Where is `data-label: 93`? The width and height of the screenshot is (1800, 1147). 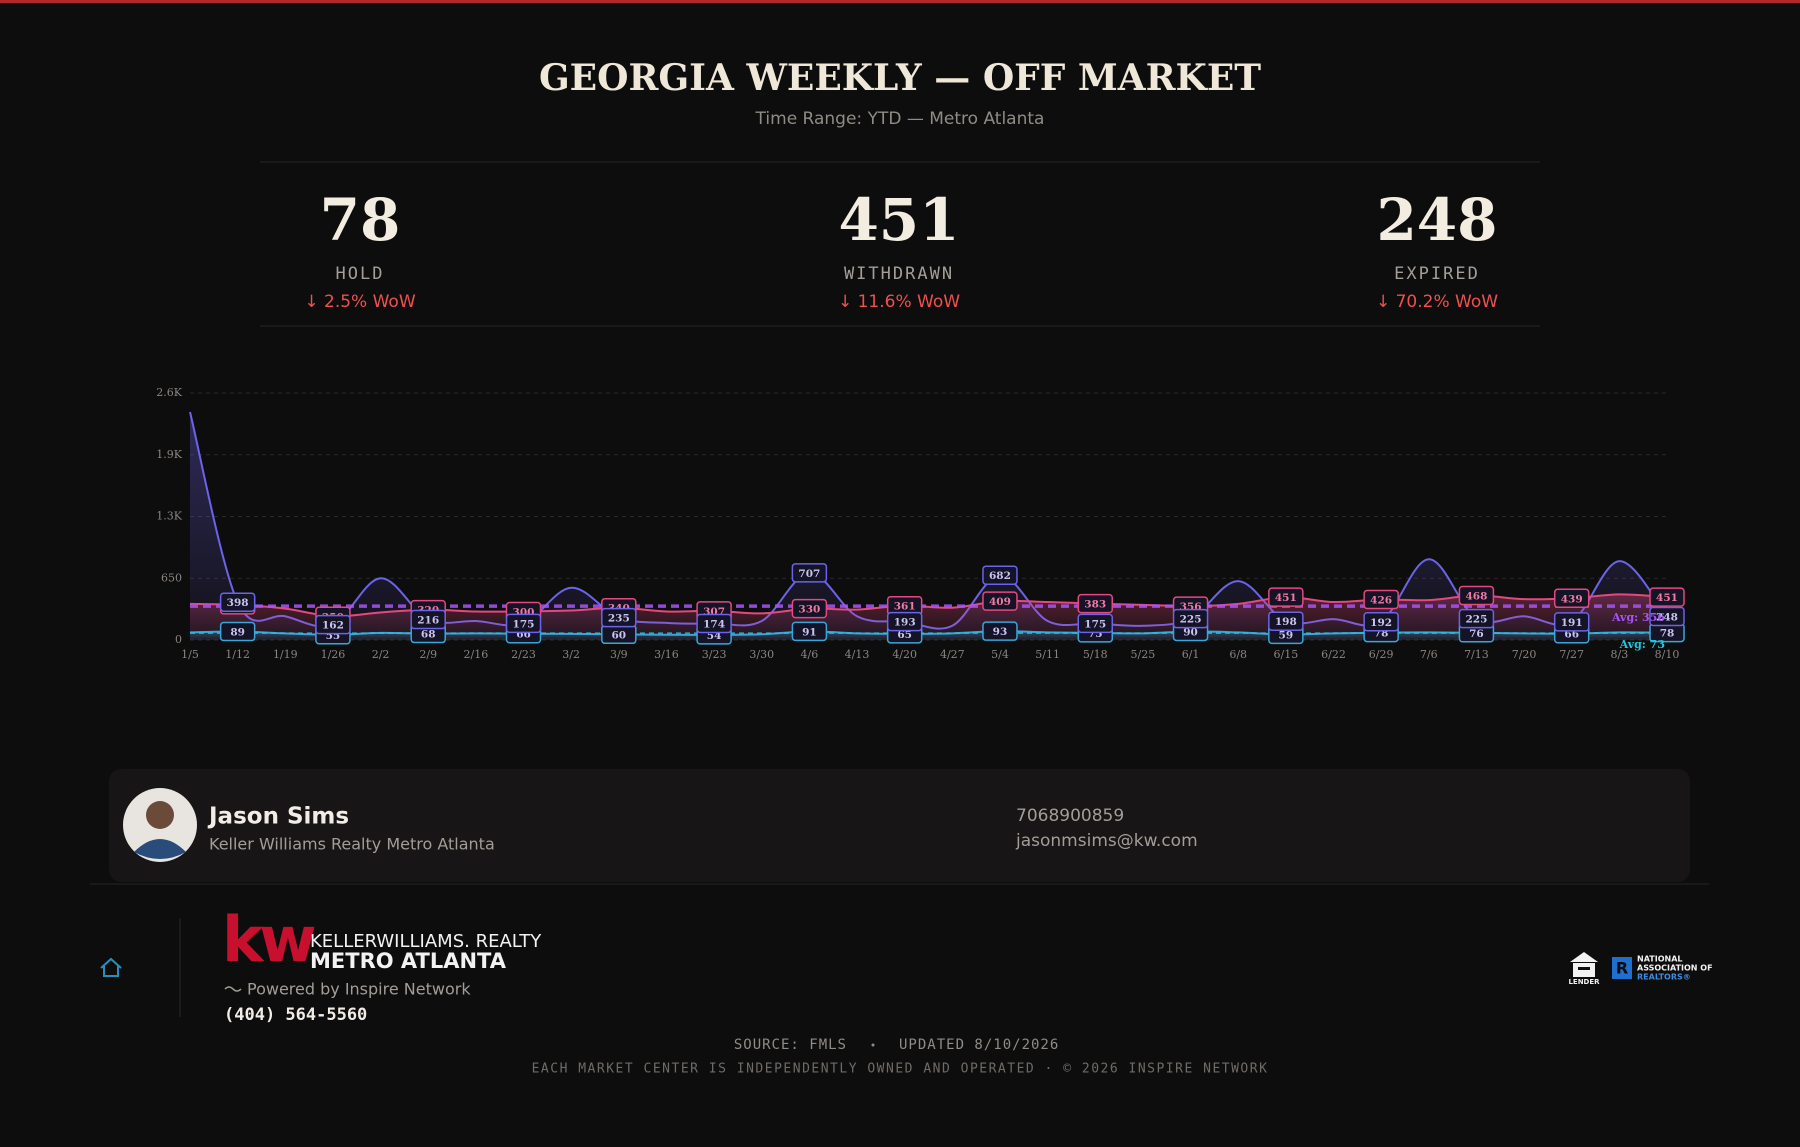 data-label: 93 is located at coordinates (1000, 632).